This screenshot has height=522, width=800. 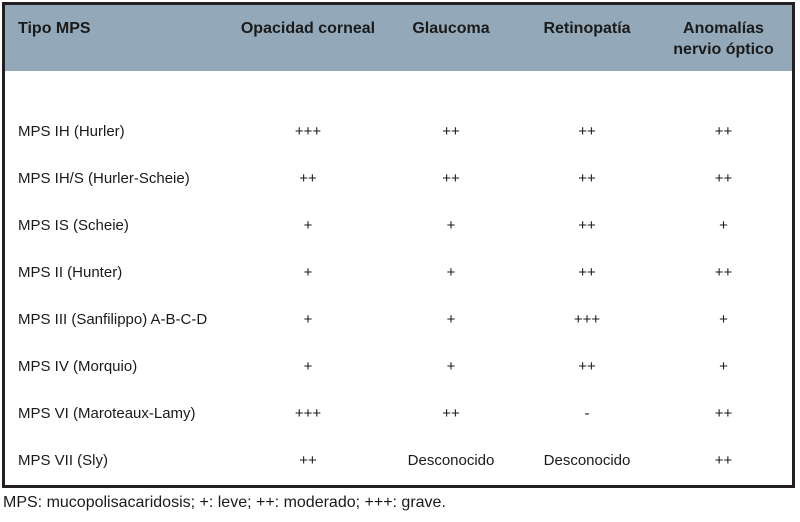 I want to click on row-label: MPS VII (Sly), so click(x=63, y=460).